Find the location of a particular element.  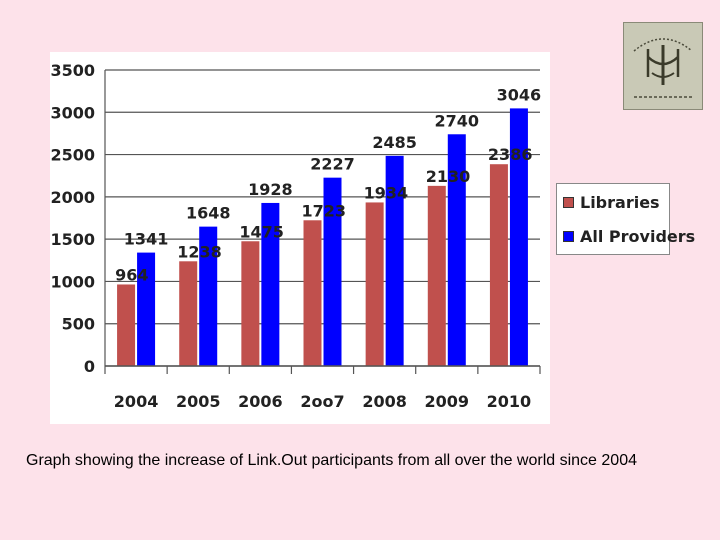

institution-logo is located at coordinates (663, 66).